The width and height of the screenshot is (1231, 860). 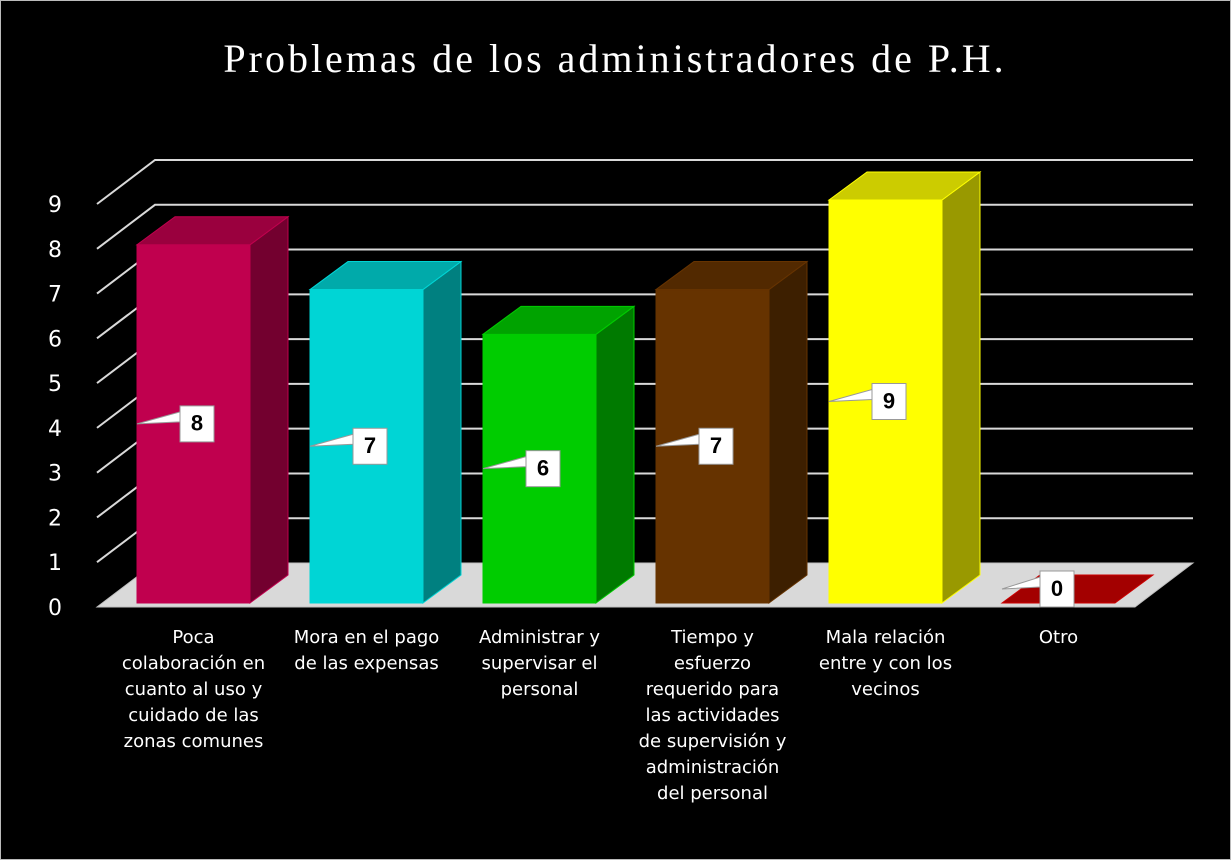 I want to click on grid-line, so click(x=644, y=182).